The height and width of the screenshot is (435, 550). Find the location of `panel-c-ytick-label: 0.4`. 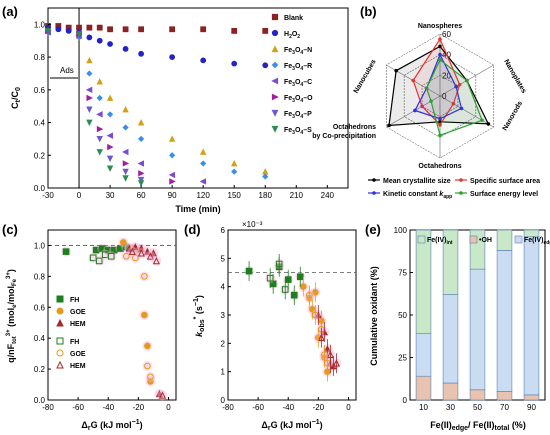

panel-c-ytick-label: 0.4 is located at coordinates (40, 338).